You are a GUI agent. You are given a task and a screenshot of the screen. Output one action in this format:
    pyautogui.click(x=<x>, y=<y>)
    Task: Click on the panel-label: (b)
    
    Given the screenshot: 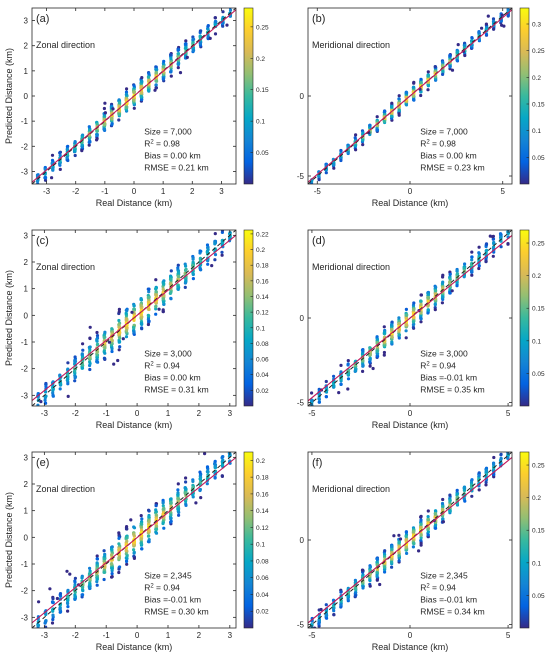 What is the action you would take?
    pyautogui.click(x=318, y=19)
    